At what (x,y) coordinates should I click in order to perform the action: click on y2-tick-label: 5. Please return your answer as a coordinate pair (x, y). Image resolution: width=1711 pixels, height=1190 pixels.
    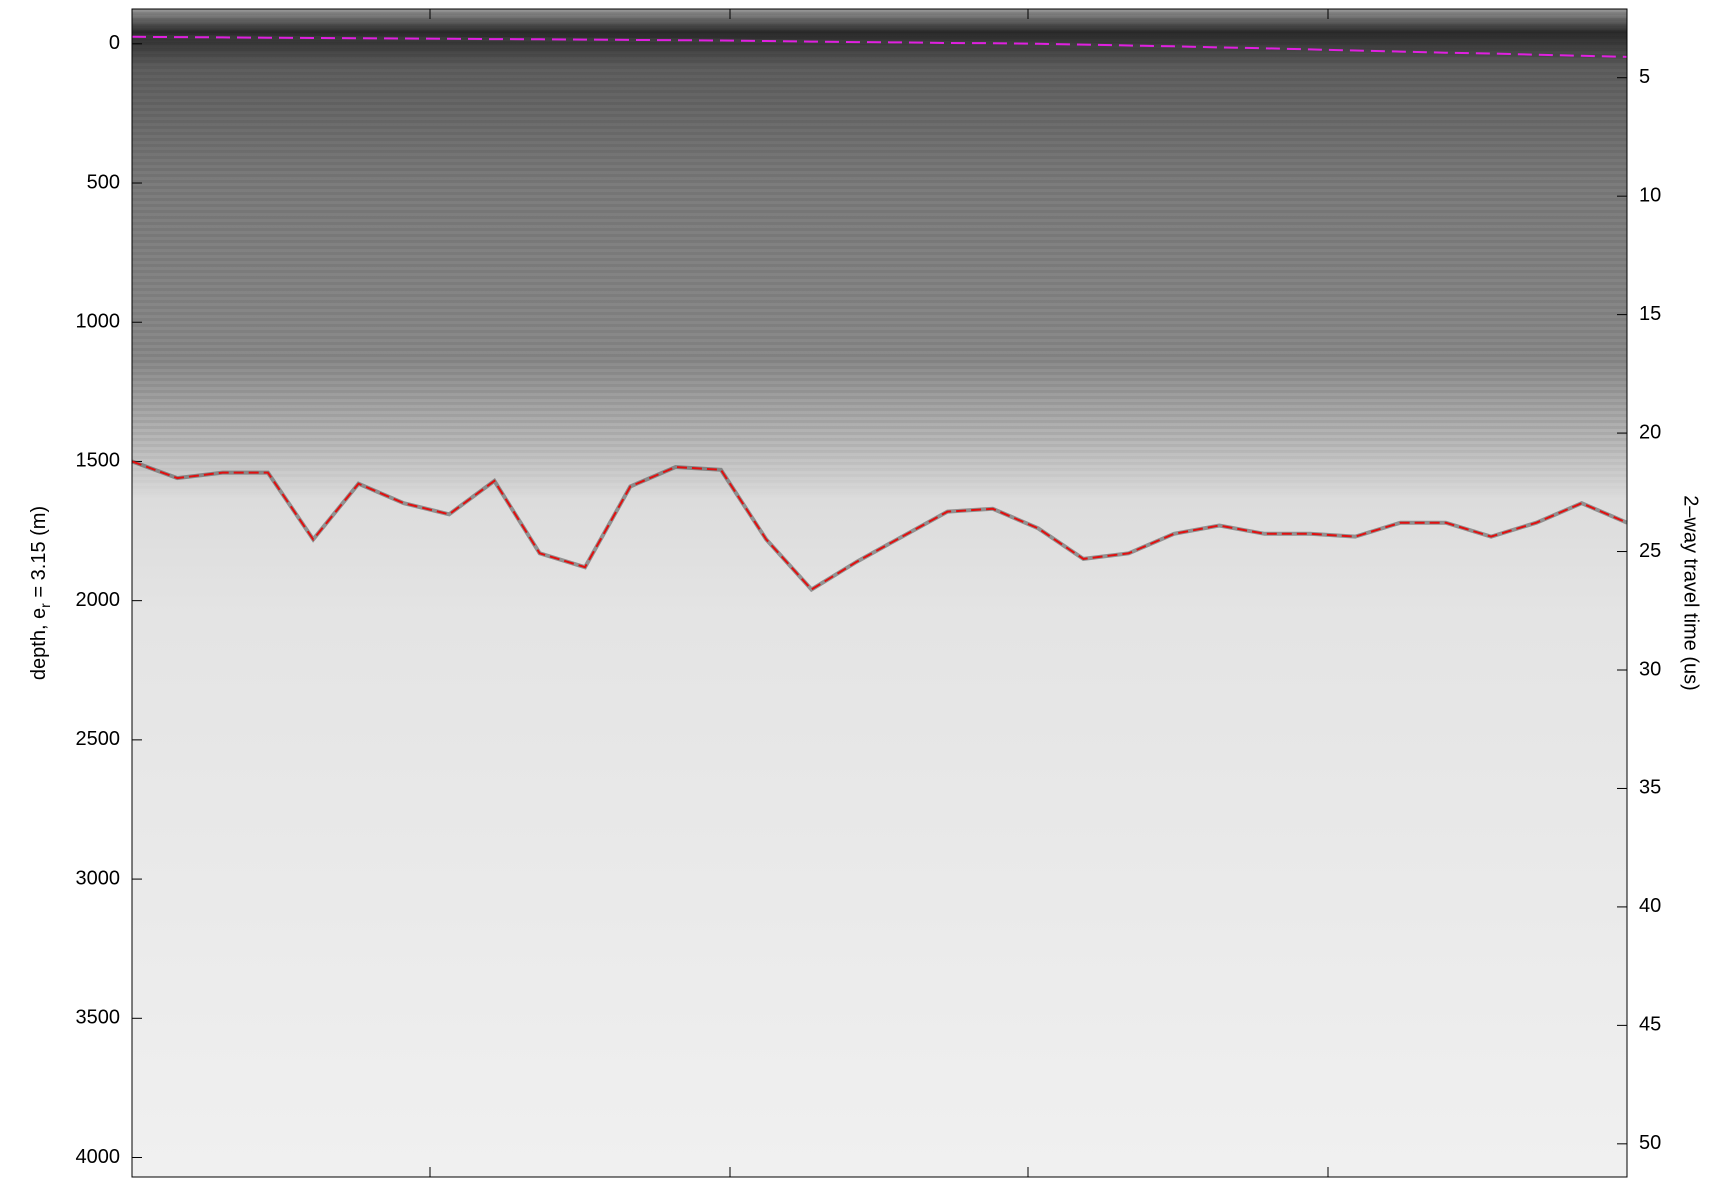
    Looking at the image, I should click on (1644, 77).